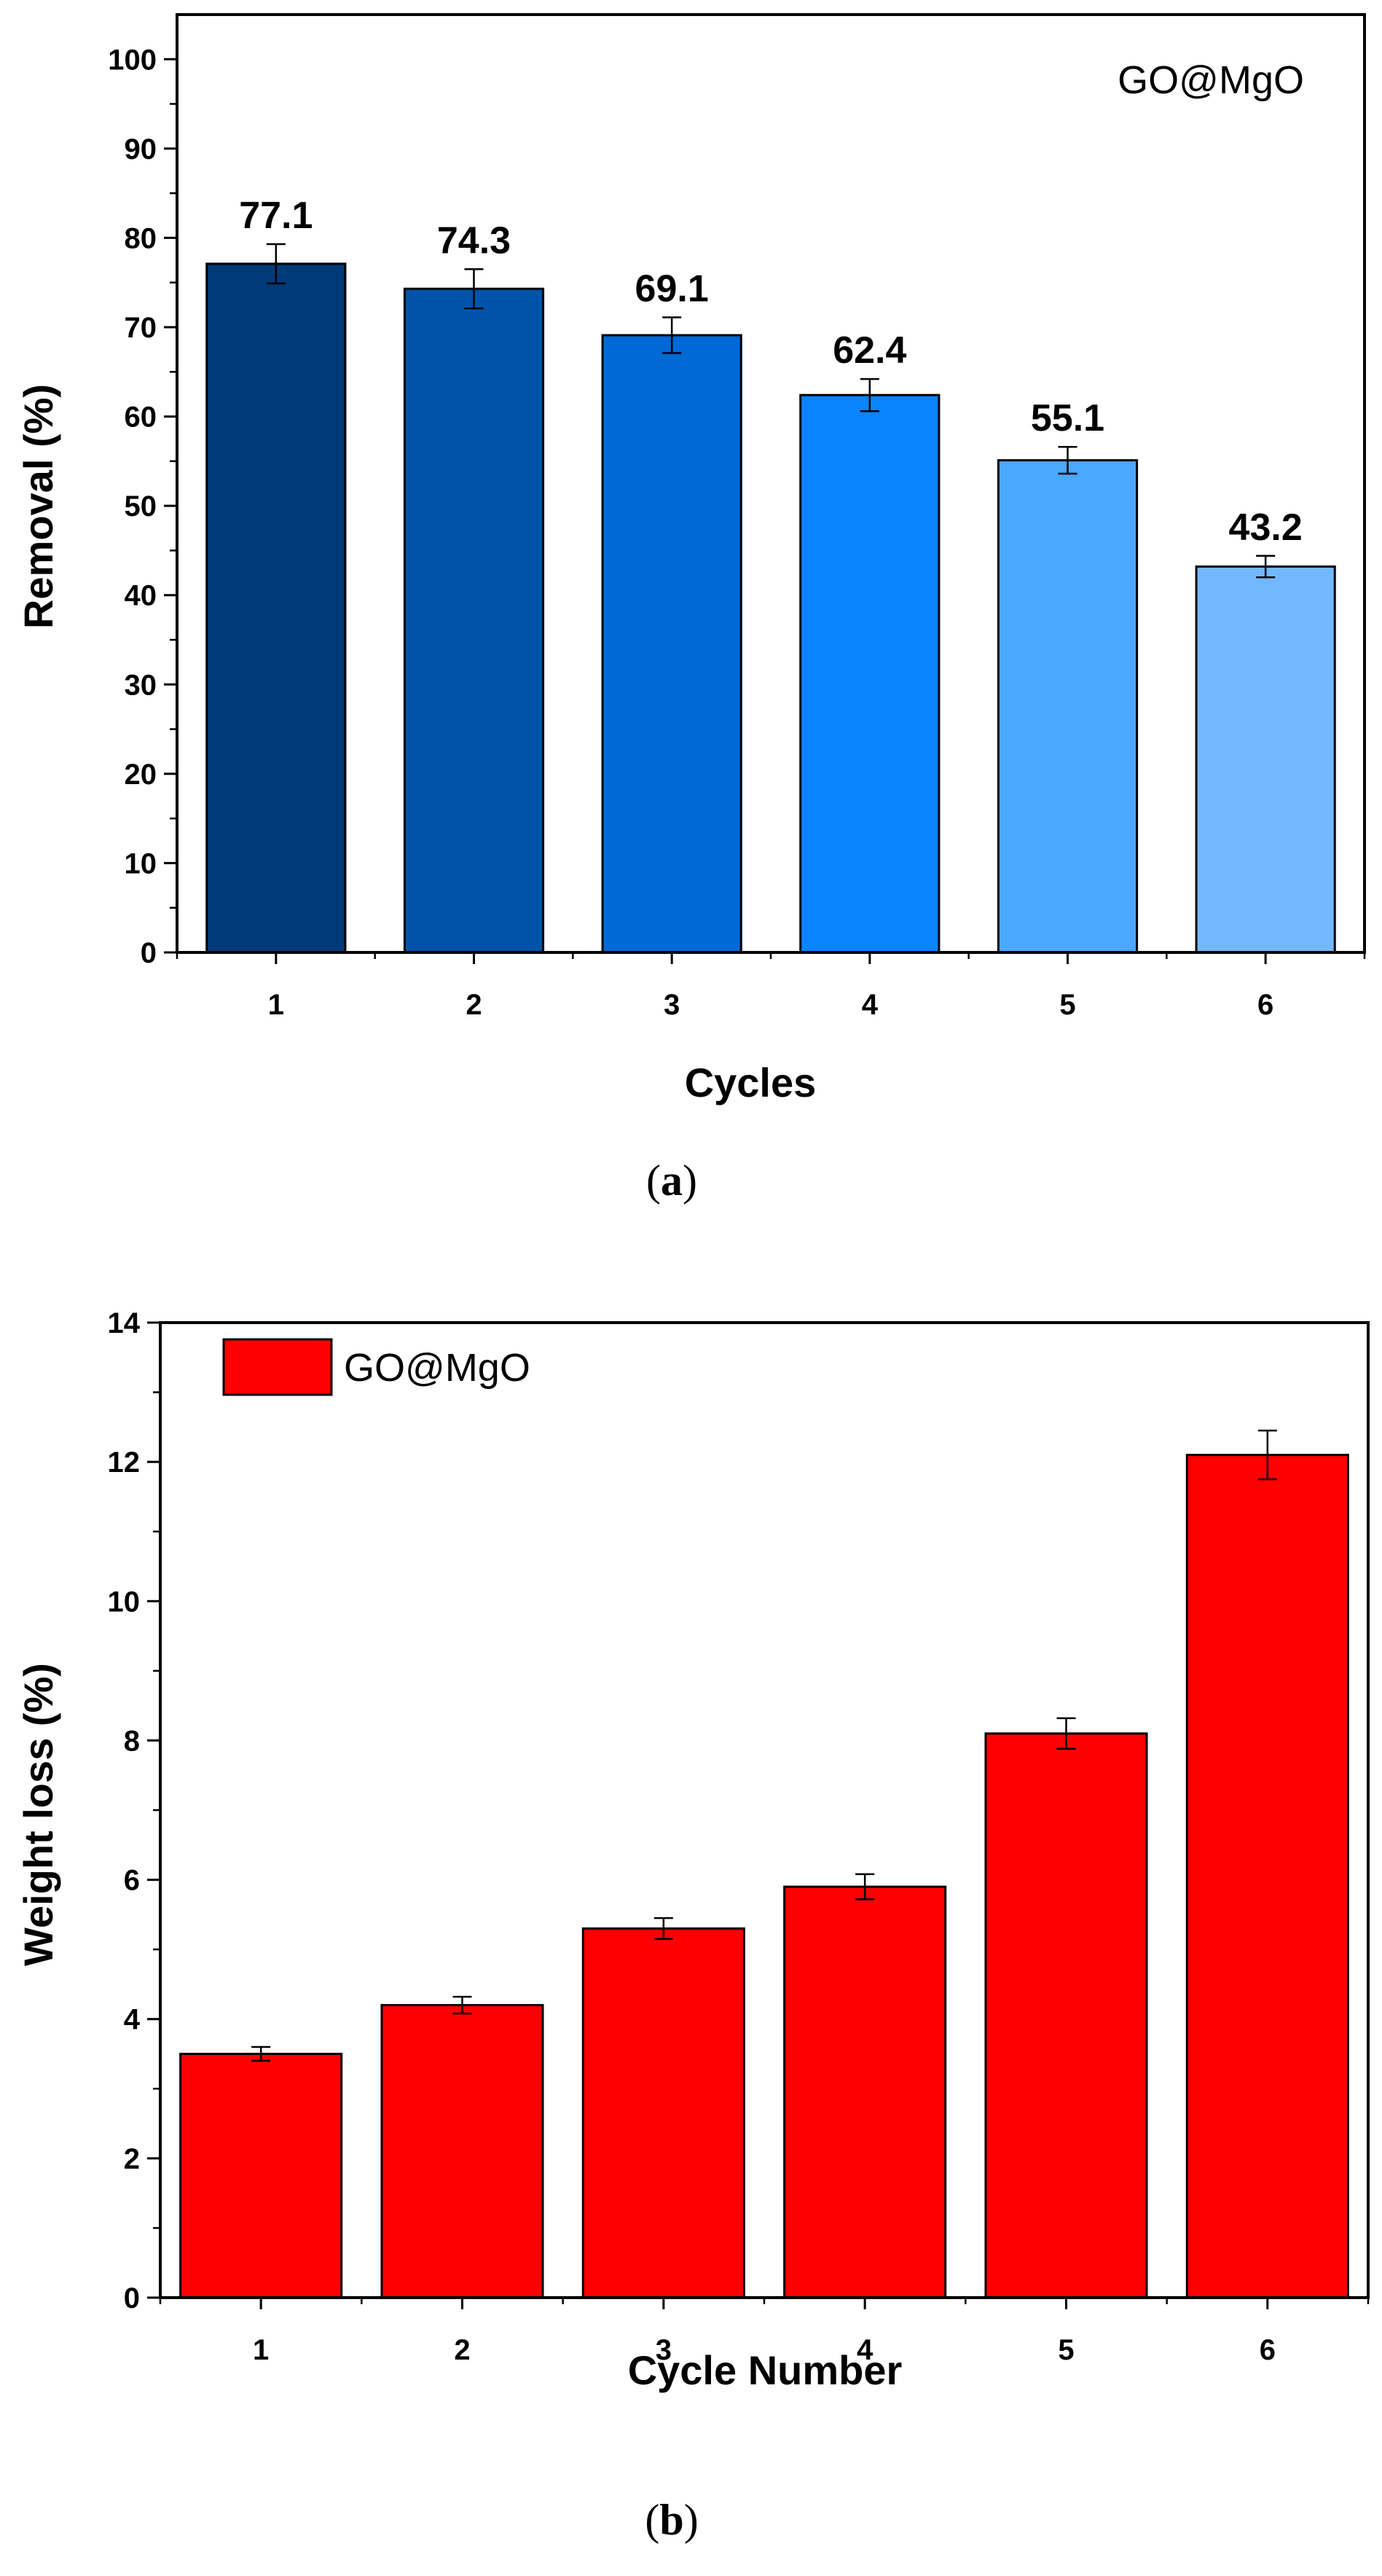  Describe the element at coordinates (141, 775) in the screenshot. I see `y-tick-label-20: 20` at that location.